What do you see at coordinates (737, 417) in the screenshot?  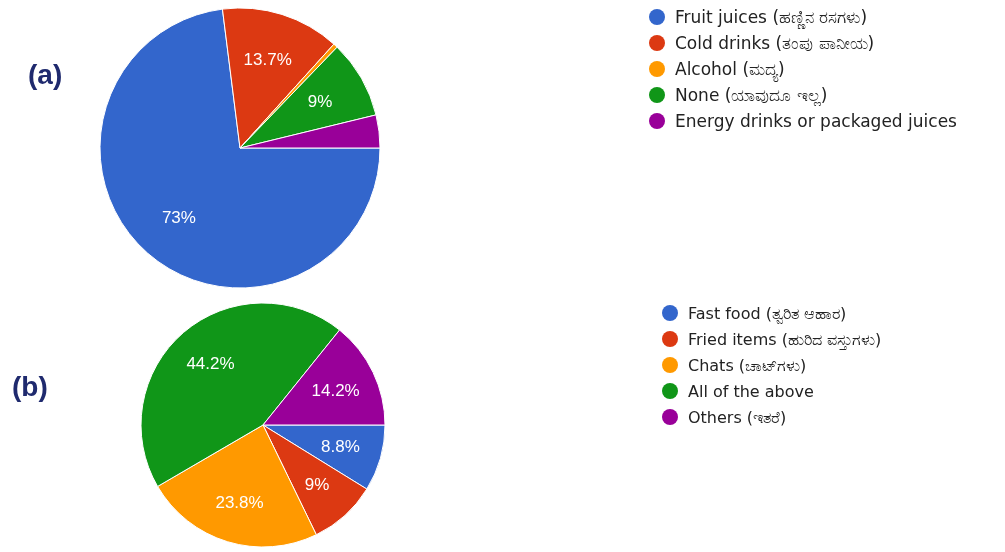 I see `legend-label: Others (ಇತರೆ)` at bounding box center [737, 417].